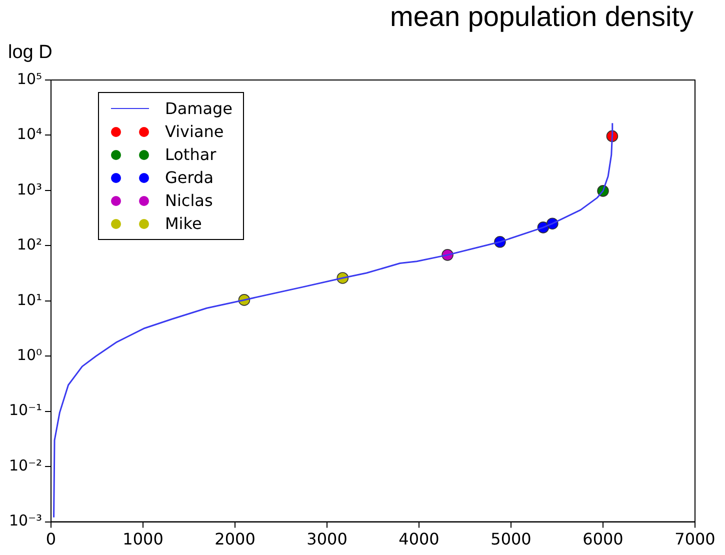 This screenshot has width=725, height=555. Describe the element at coordinates (29, 79) in the screenshot. I see `y-tick-label: 10⁵` at that location.